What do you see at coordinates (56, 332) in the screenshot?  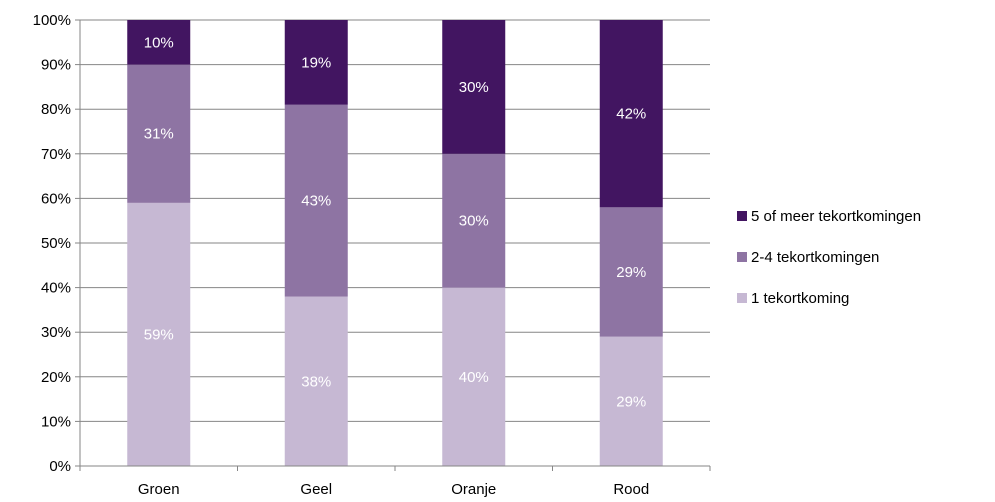 I see `y-tick-label: 30%` at bounding box center [56, 332].